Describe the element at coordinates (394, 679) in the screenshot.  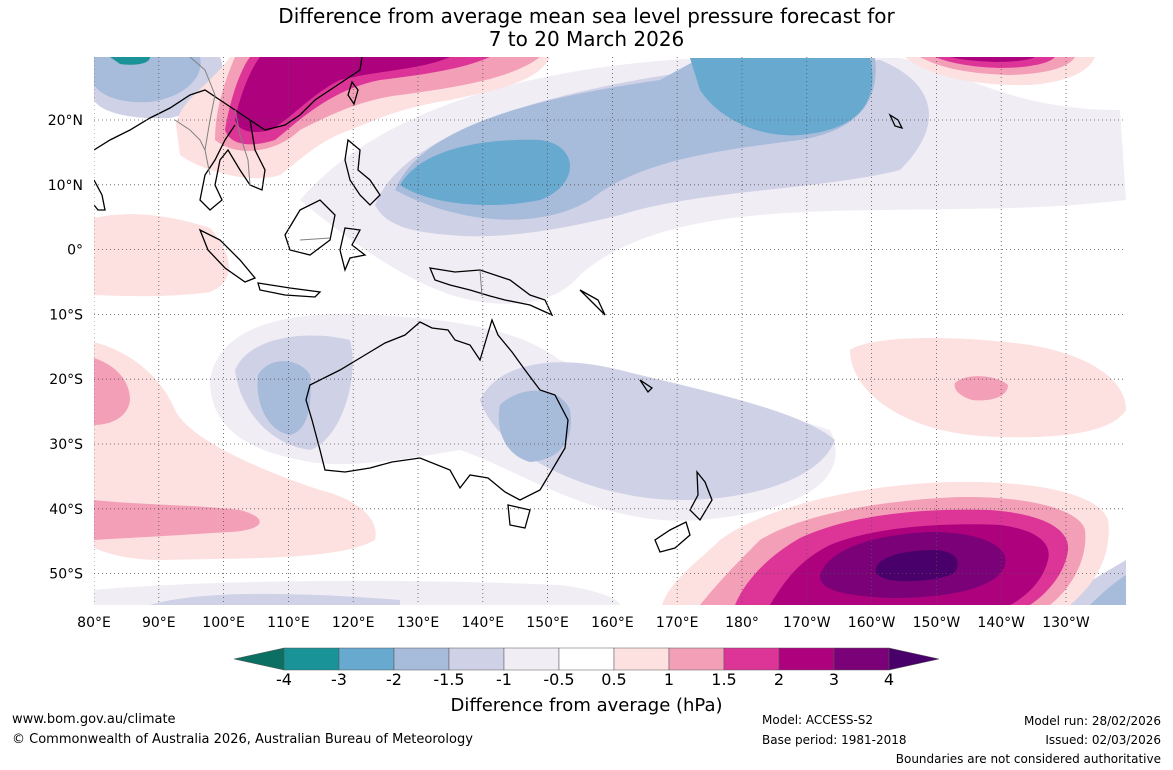
I see `colorbar-tick-label: -2` at that location.